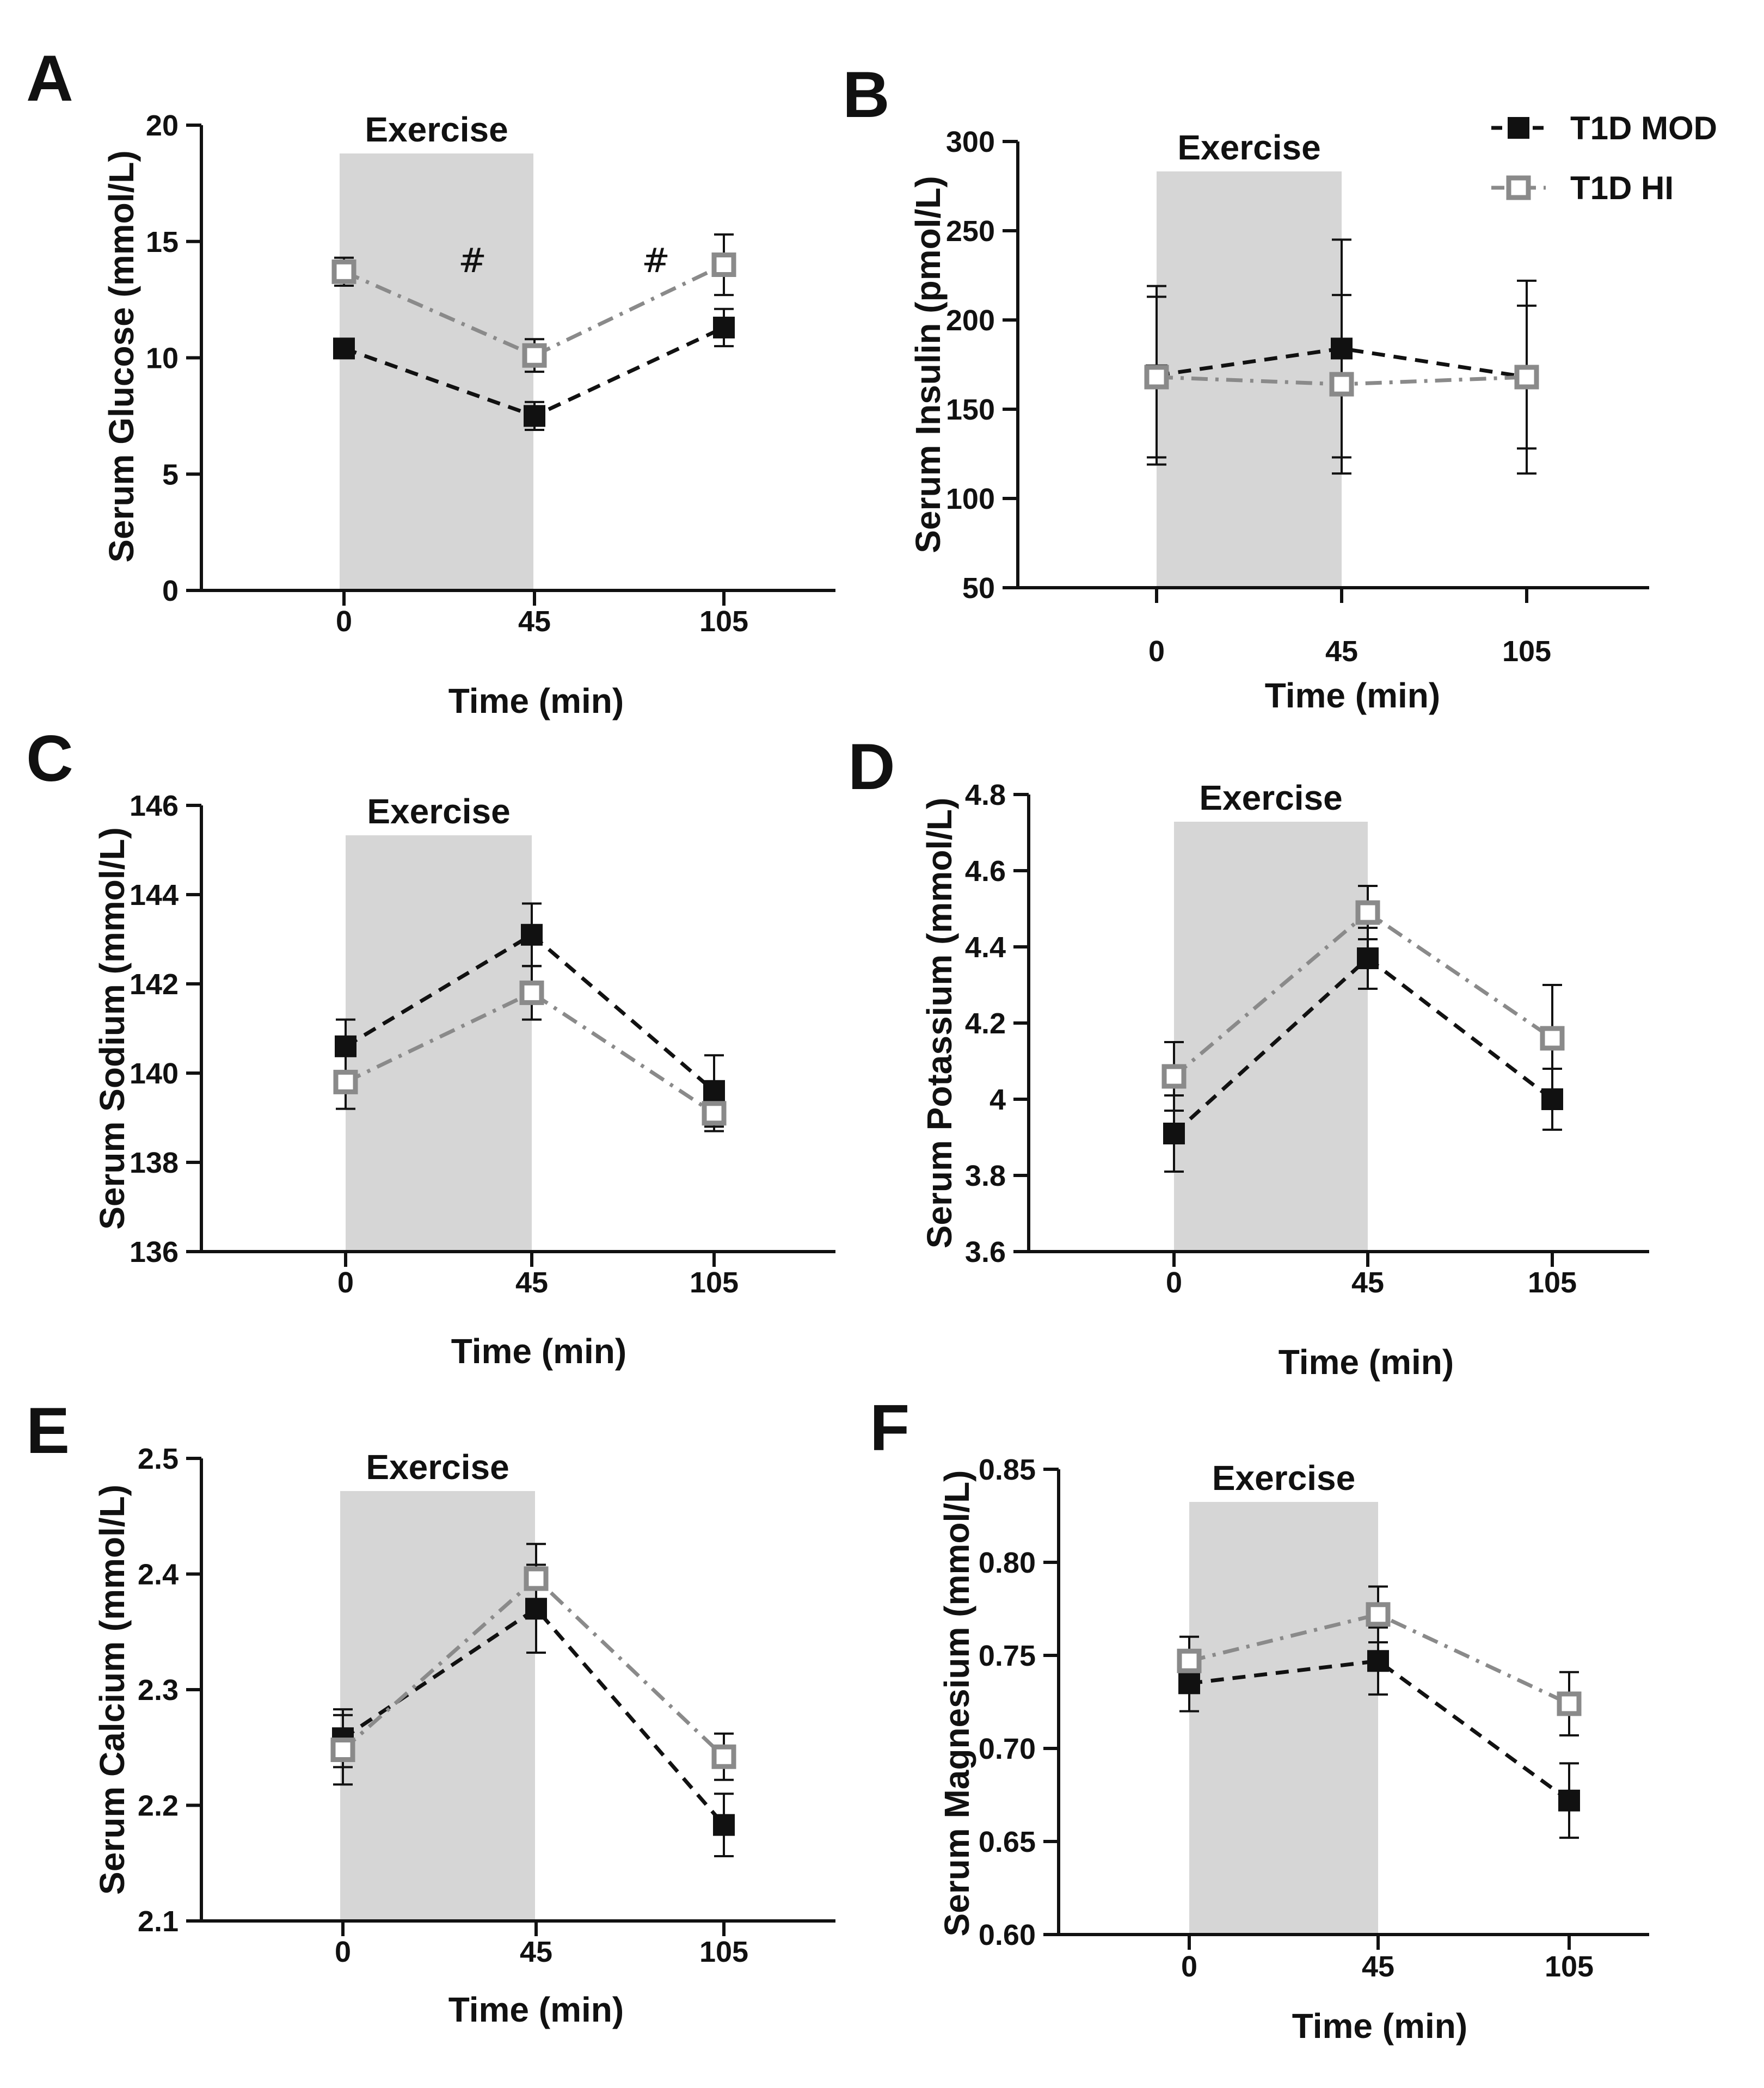  What do you see at coordinates (985, 947) in the screenshot?
I see `y-tick-label: 4.4` at bounding box center [985, 947].